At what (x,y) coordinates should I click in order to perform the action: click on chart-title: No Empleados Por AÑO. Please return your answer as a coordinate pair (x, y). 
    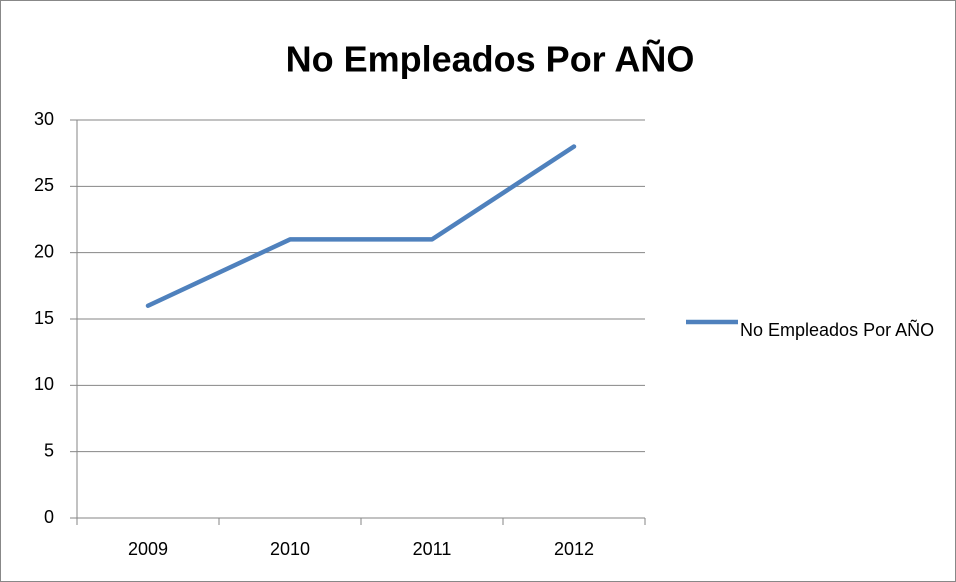
    Looking at the image, I should click on (490, 59).